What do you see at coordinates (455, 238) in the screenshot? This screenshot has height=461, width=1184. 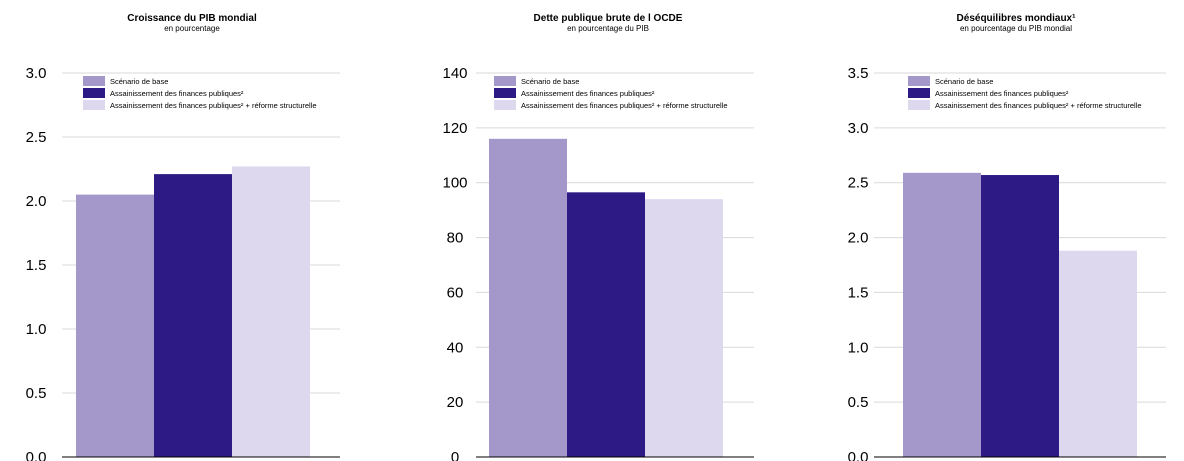 I see `y-tick-label: 80` at bounding box center [455, 238].